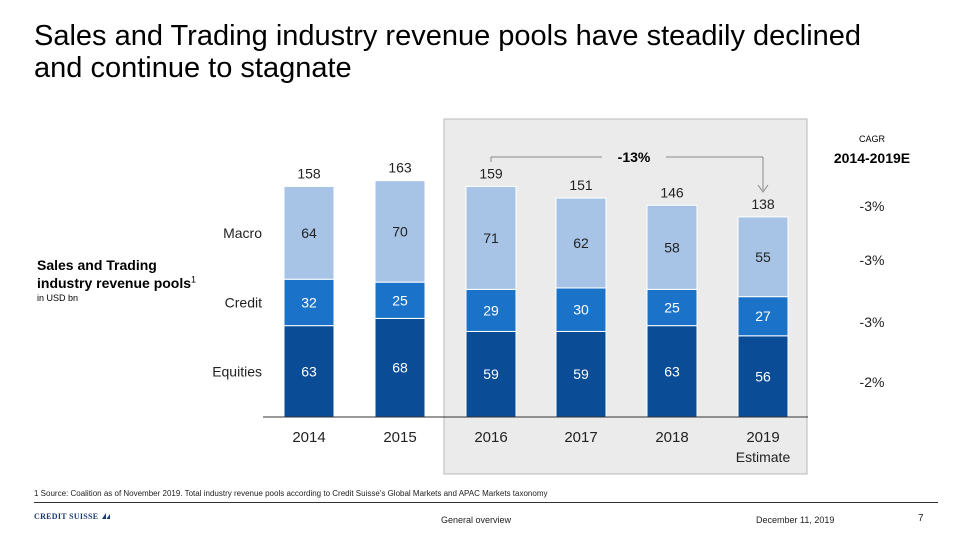  I want to click on cagr-value-credit: -3%, so click(872, 322).